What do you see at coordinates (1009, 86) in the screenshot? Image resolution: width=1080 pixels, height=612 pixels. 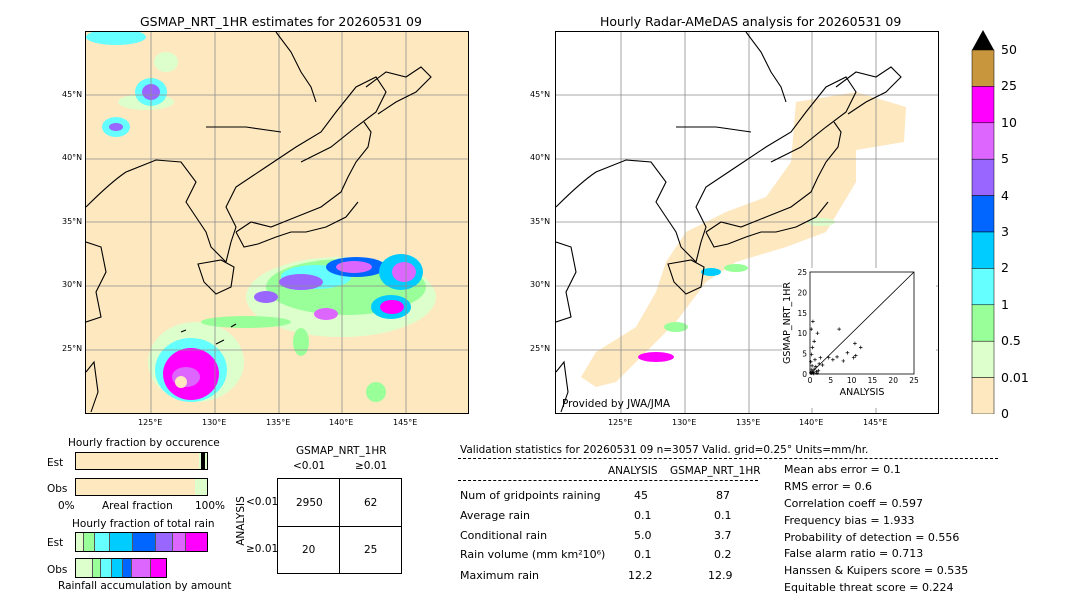 I see `colorbar-label: 25` at bounding box center [1009, 86].